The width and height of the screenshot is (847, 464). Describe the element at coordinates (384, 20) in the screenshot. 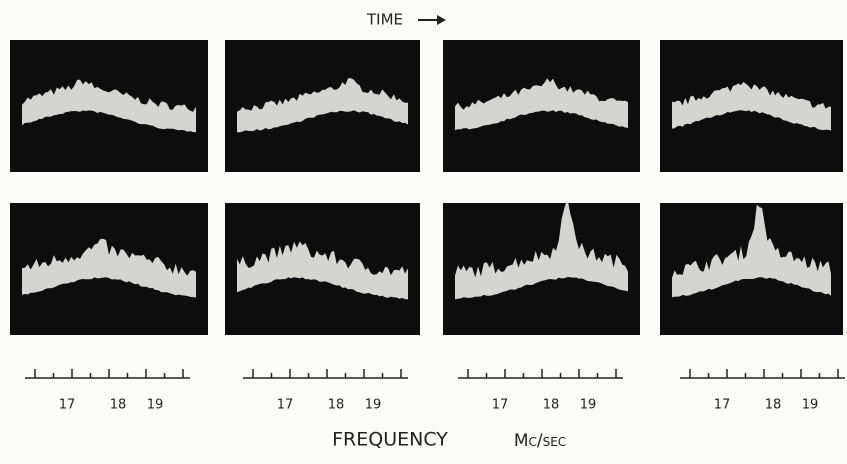

I see `time-label: TIME` at that location.